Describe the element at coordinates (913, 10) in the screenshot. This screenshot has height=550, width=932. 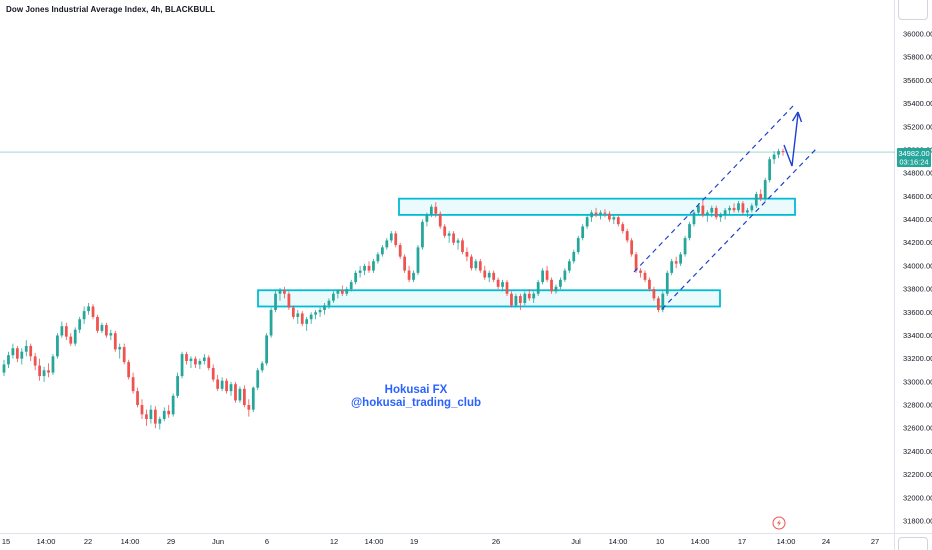
I see `settings-button` at that location.